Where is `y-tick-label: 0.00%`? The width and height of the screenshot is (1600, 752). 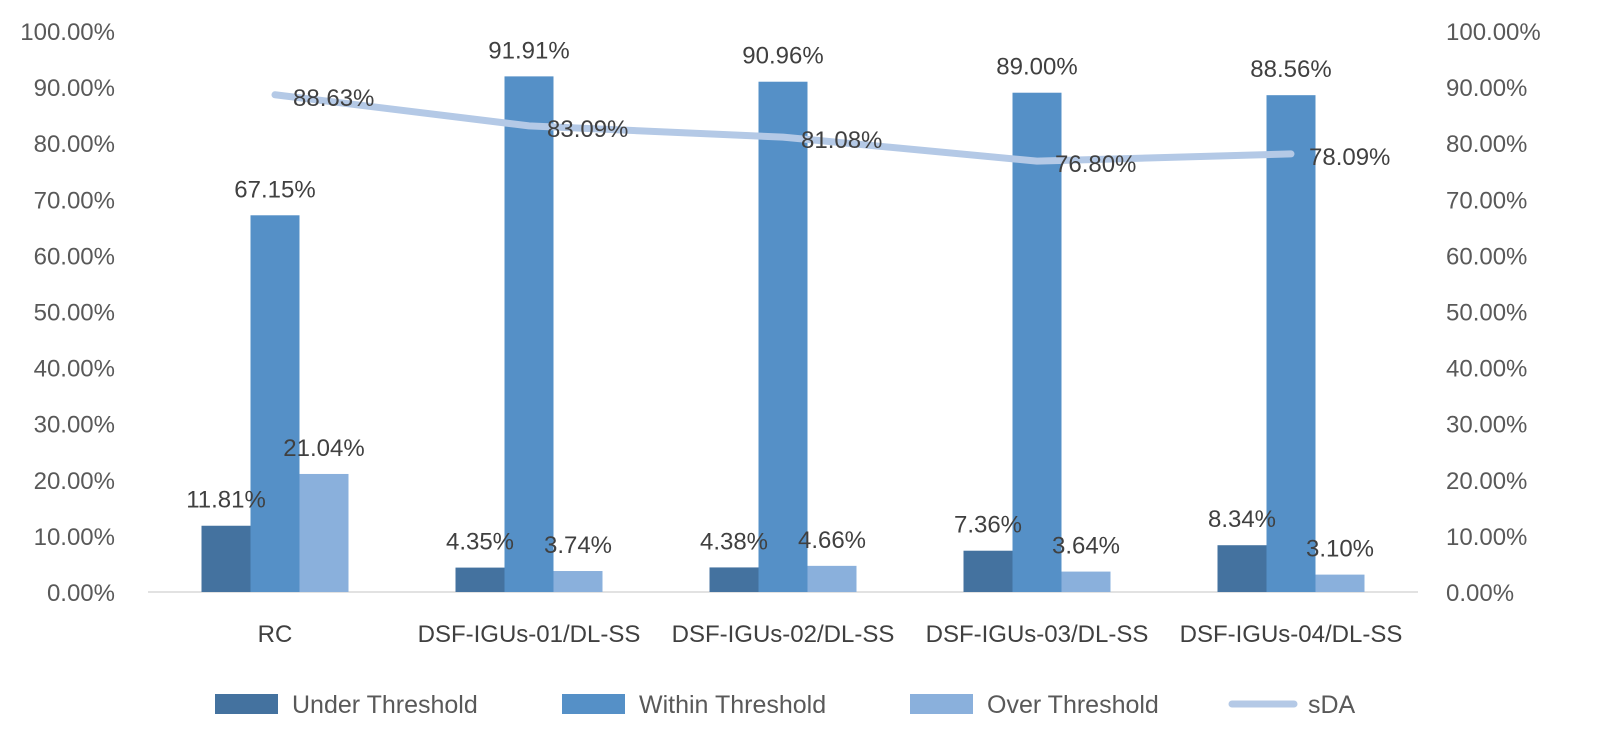
y-tick-label: 0.00% is located at coordinates (81, 593).